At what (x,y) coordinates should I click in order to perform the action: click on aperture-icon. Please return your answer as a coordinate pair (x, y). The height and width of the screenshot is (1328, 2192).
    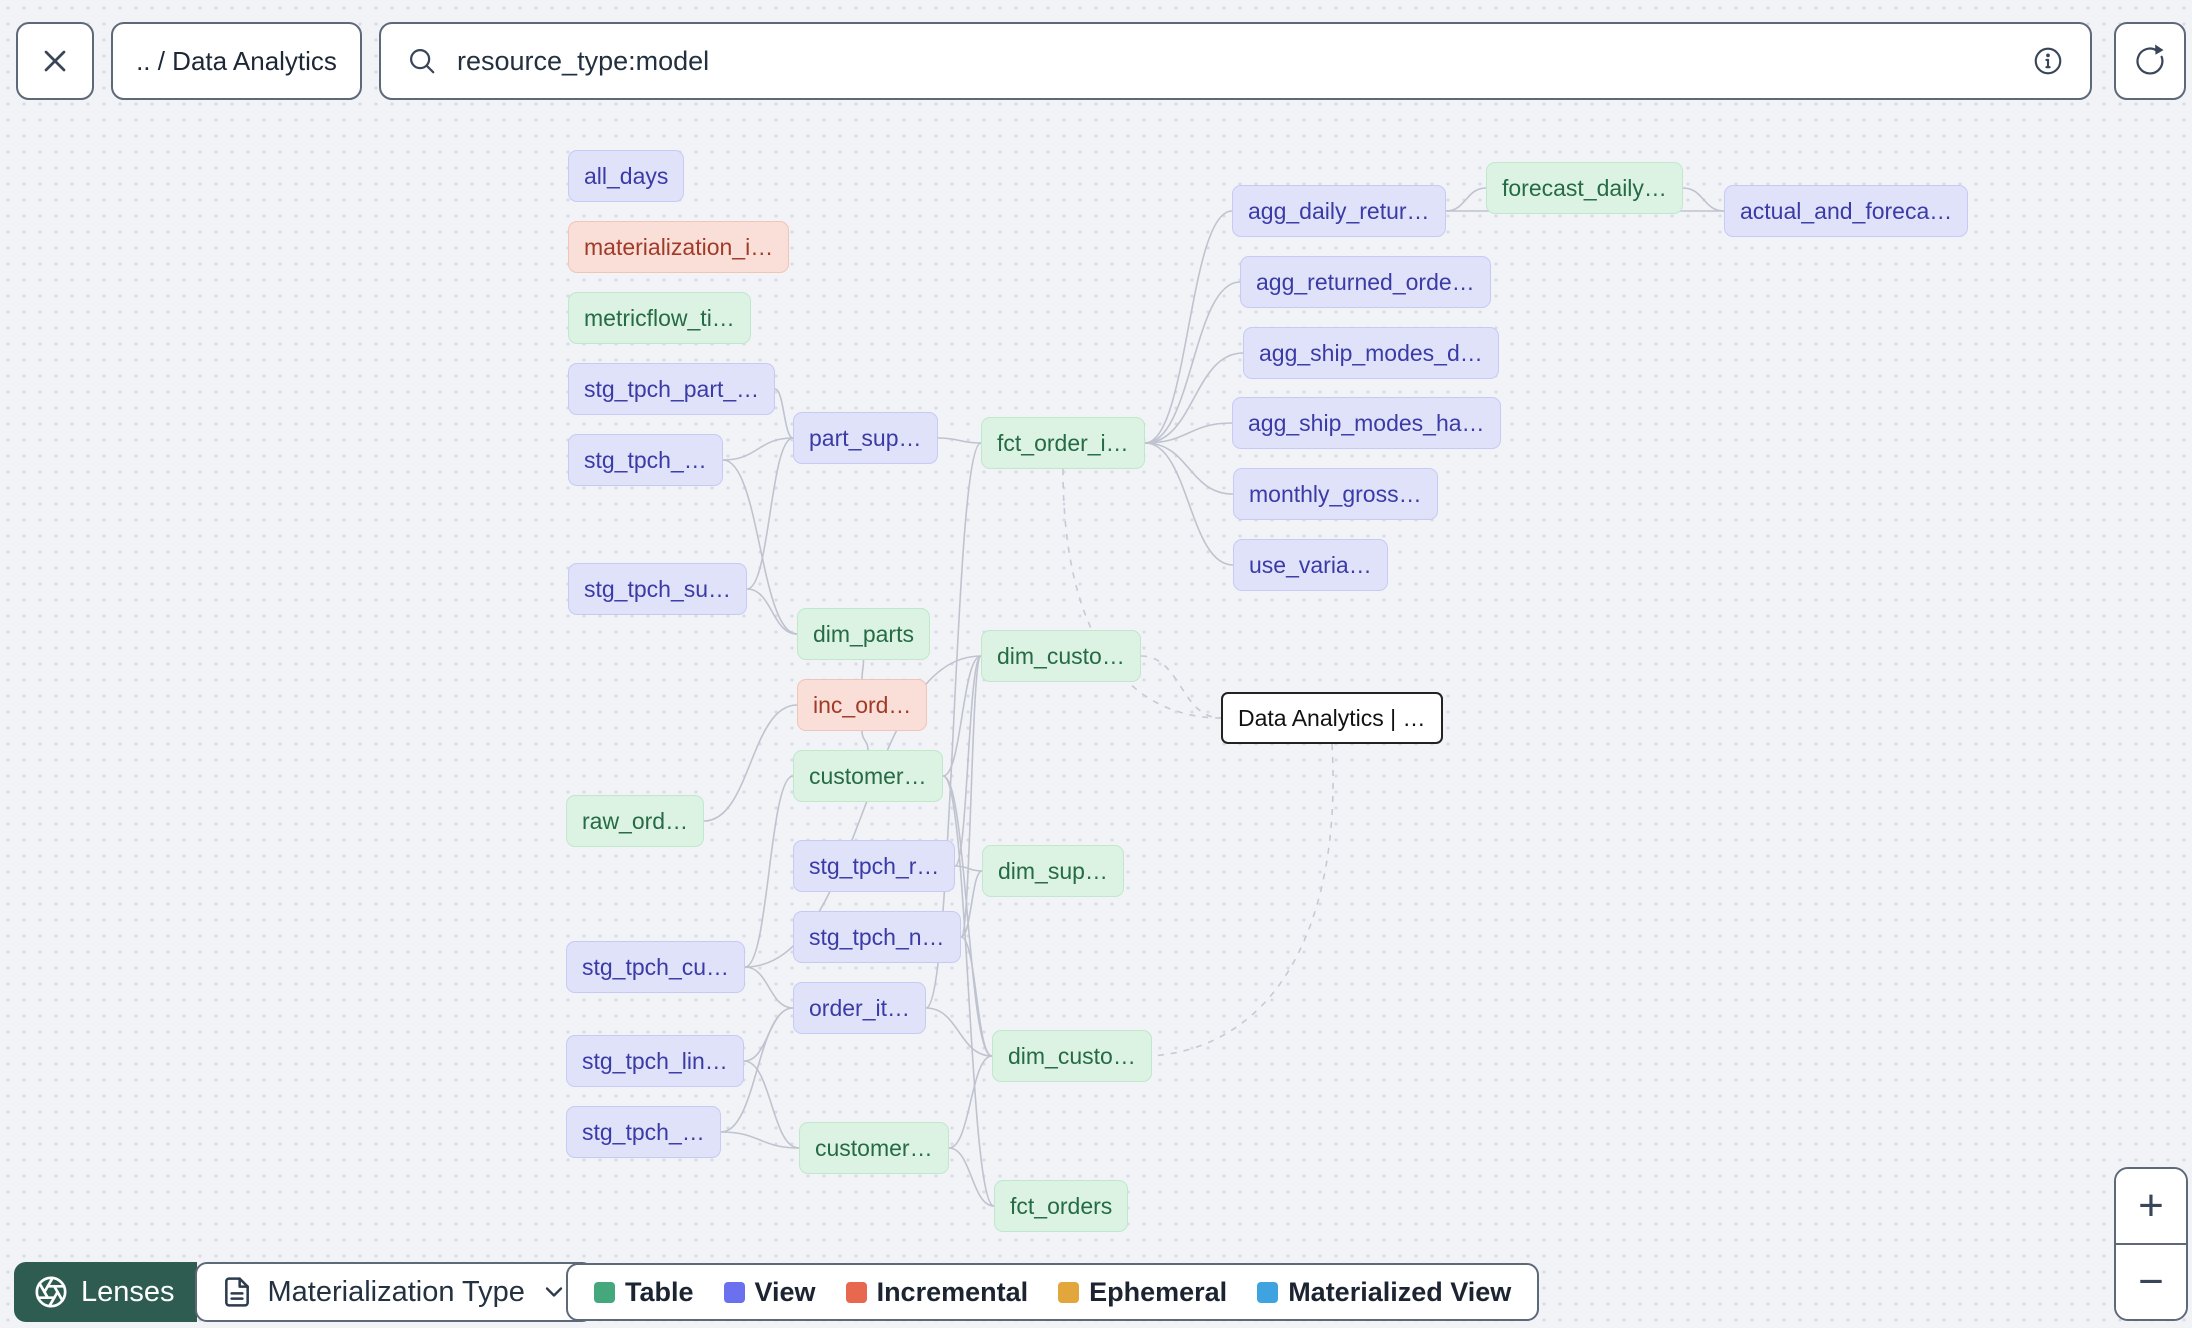
    Looking at the image, I should click on (51, 1292).